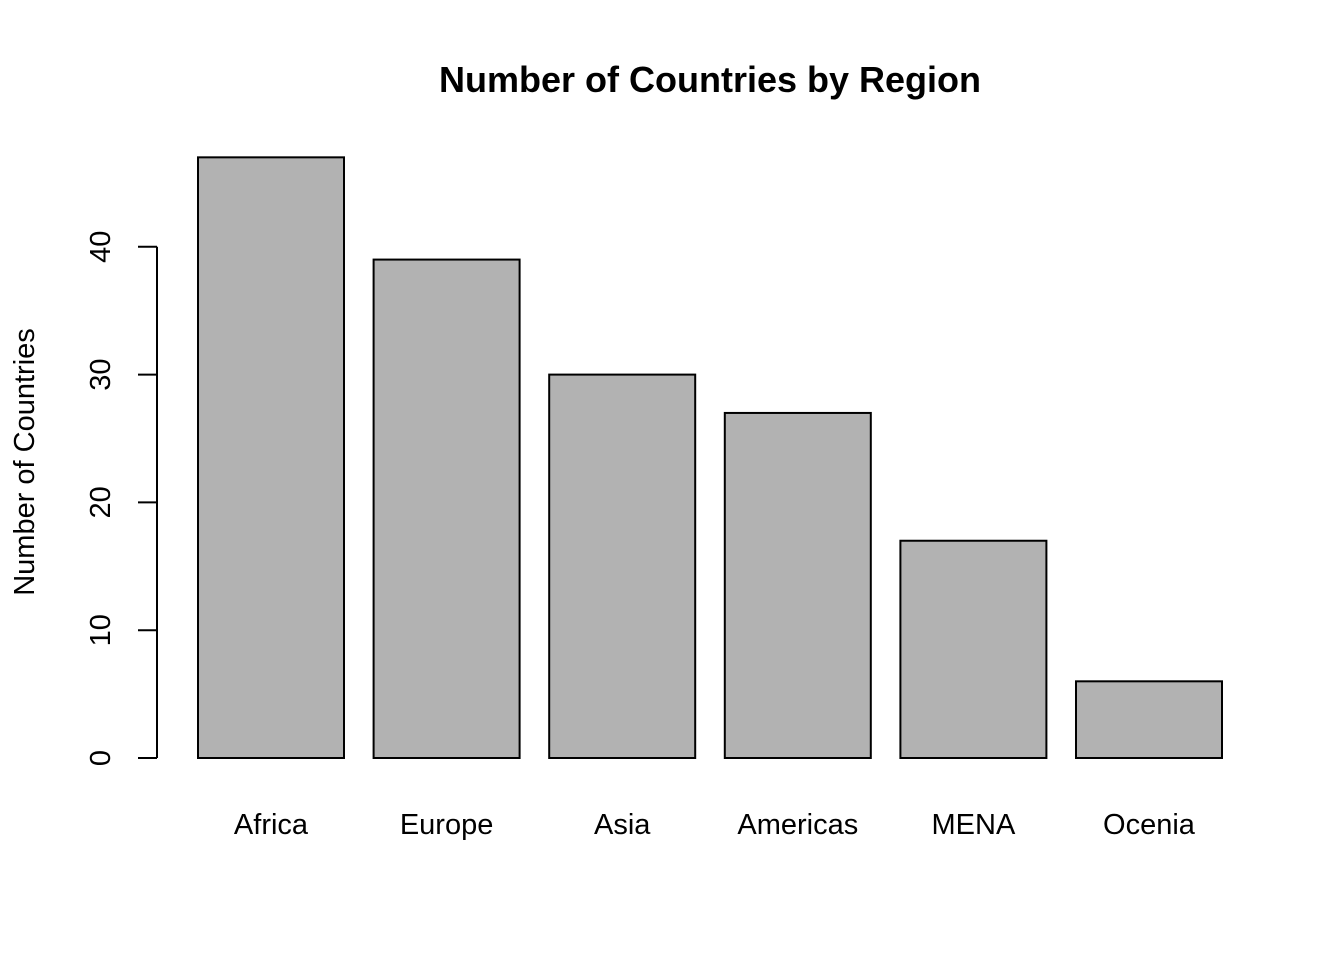 This screenshot has height=960, width=1344. Describe the element at coordinates (622, 566) in the screenshot. I see `bar-asia` at that location.